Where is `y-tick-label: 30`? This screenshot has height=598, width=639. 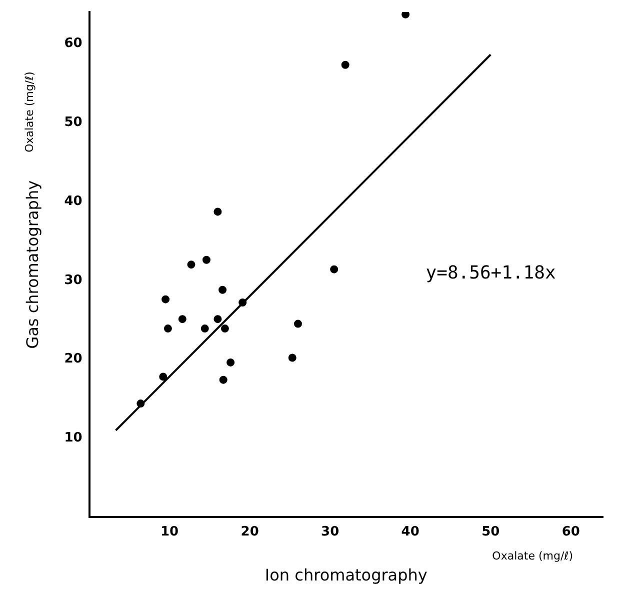 y-tick-label: 30 is located at coordinates (73, 280).